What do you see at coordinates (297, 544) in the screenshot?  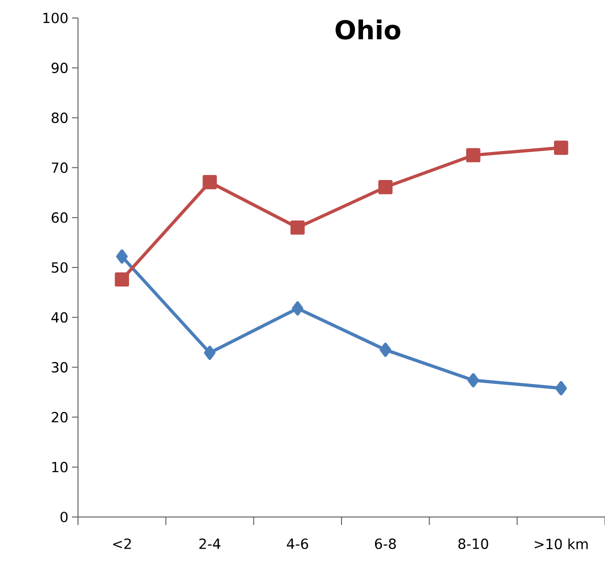 I see `x-tick-label: 4-6` at bounding box center [297, 544].